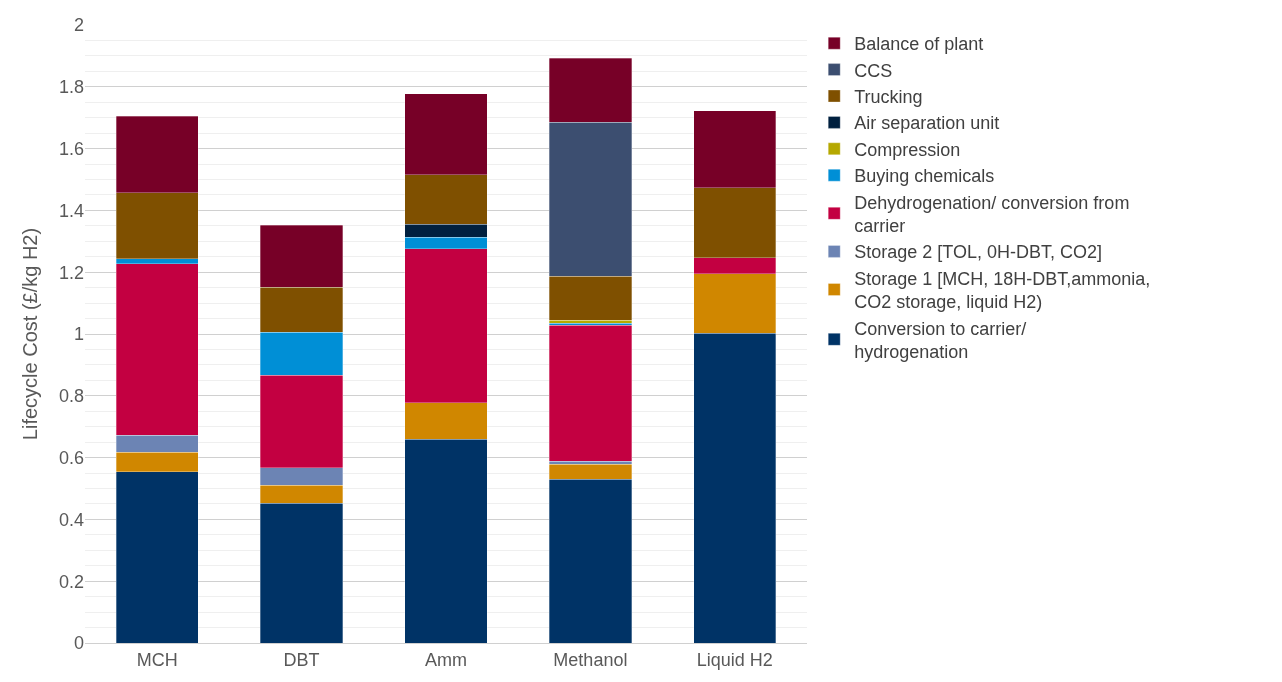 The width and height of the screenshot is (1282, 682). I want to click on x-tick-label: Amm, so click(446, 659).